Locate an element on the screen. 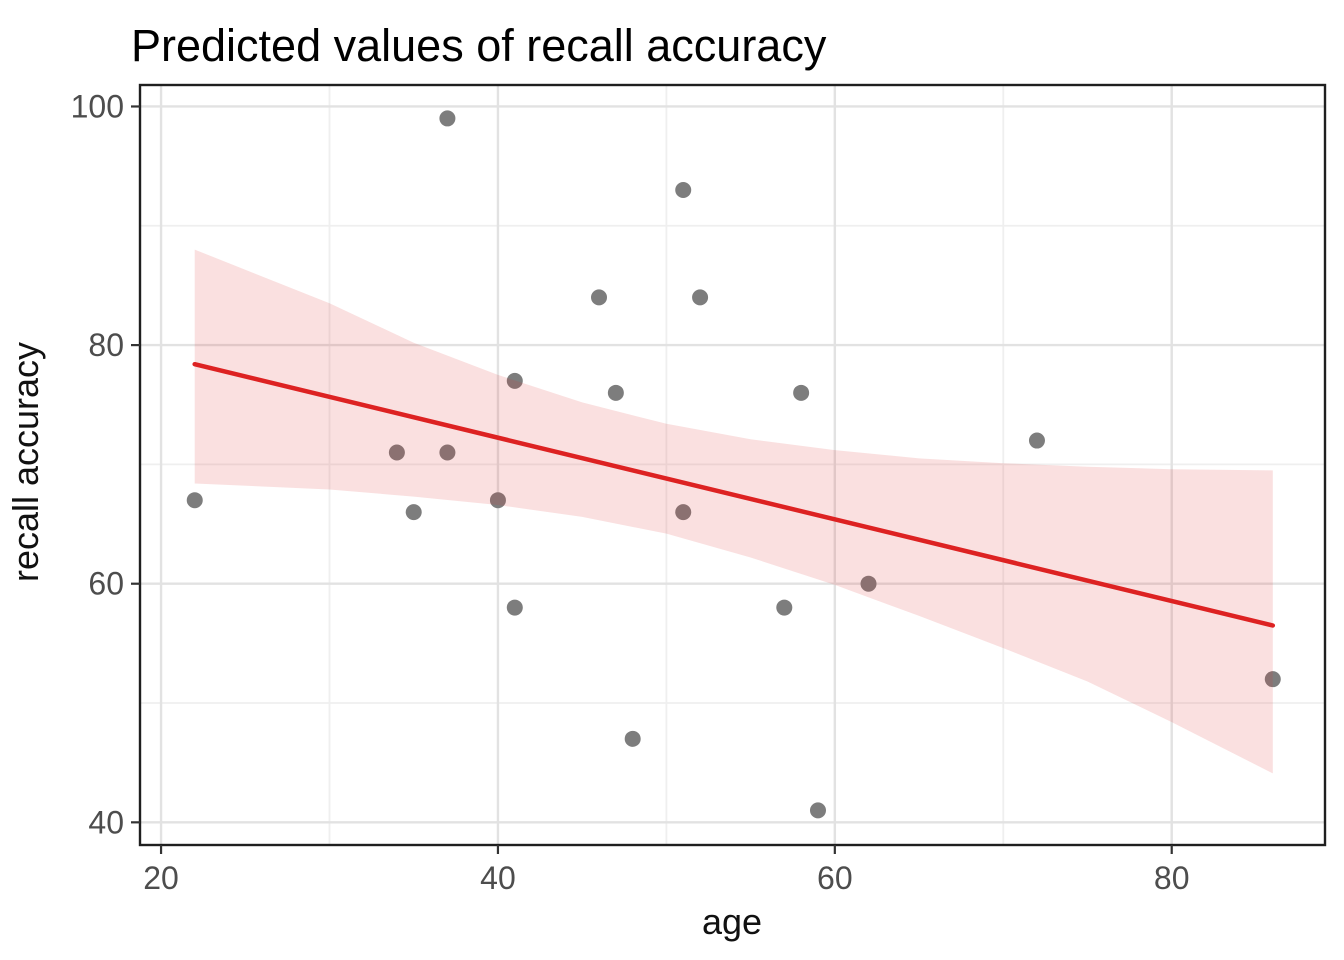 The image size is (1344, 960). y-tick-label: 80 is located at coordinates (106, 345).